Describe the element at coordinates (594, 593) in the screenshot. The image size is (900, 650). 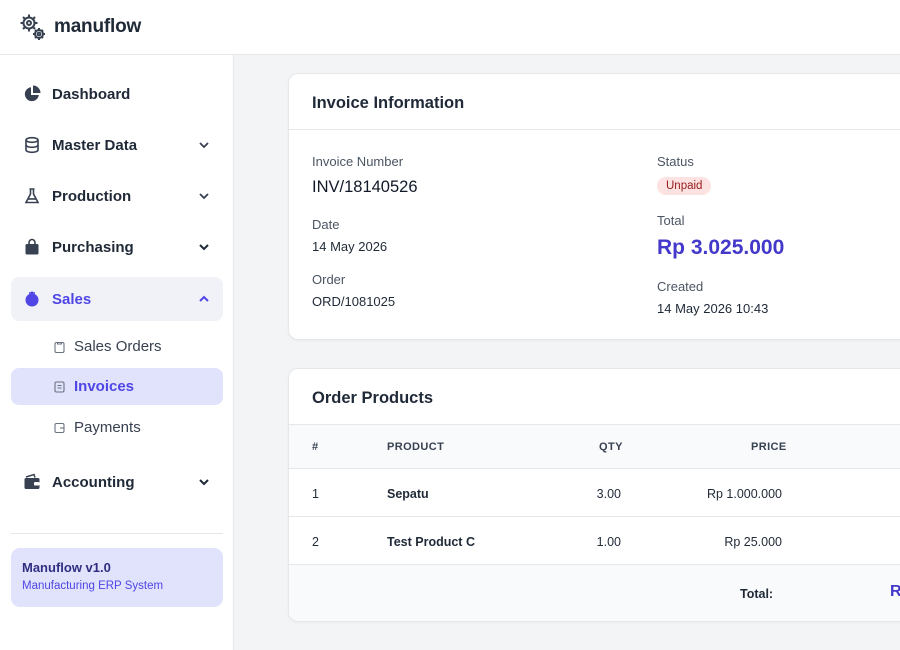
I see `table-footer: Total: R` at that location.